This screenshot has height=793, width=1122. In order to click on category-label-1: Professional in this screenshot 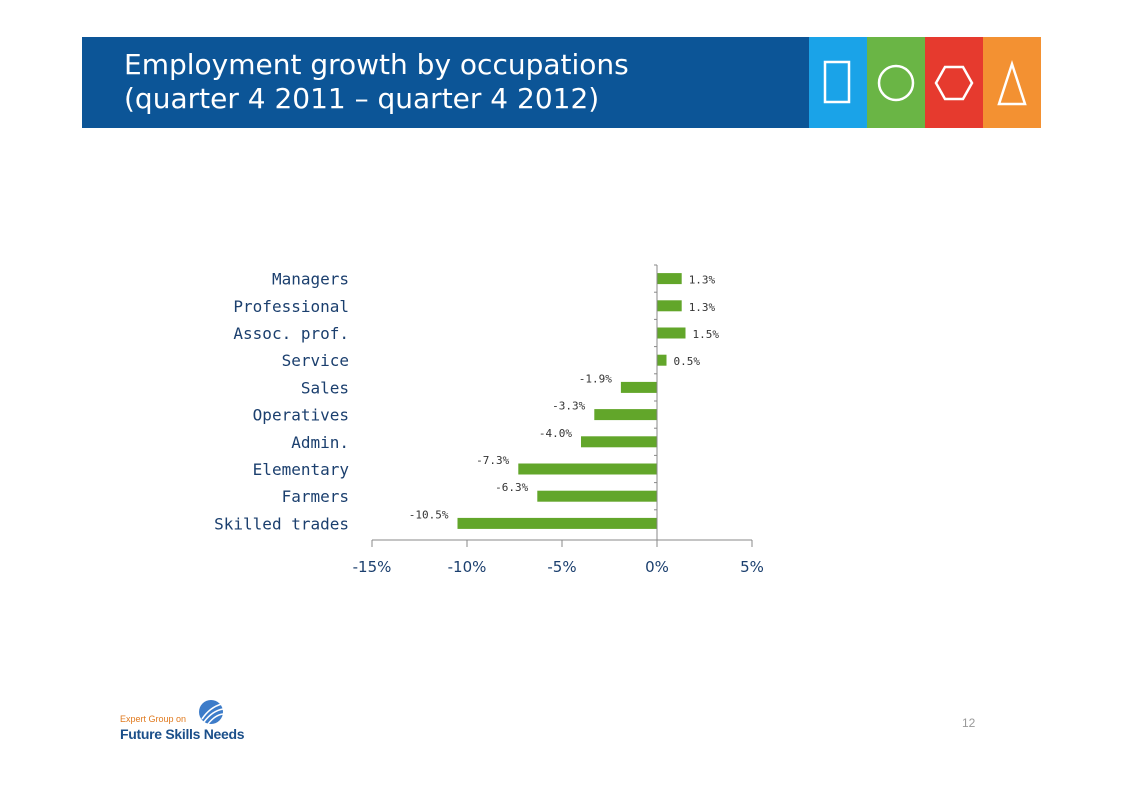, I will do `click(291, 306)`.